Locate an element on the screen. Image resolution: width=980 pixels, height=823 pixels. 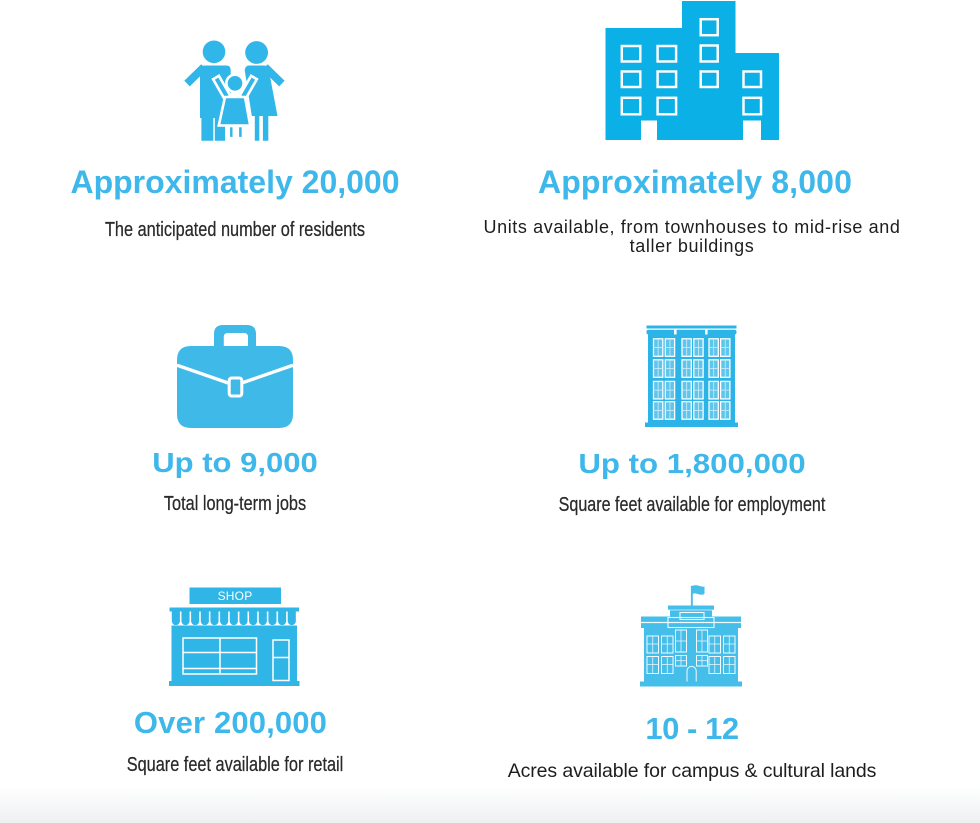
svg-text: SHOP is located at coordinates (235, 596).